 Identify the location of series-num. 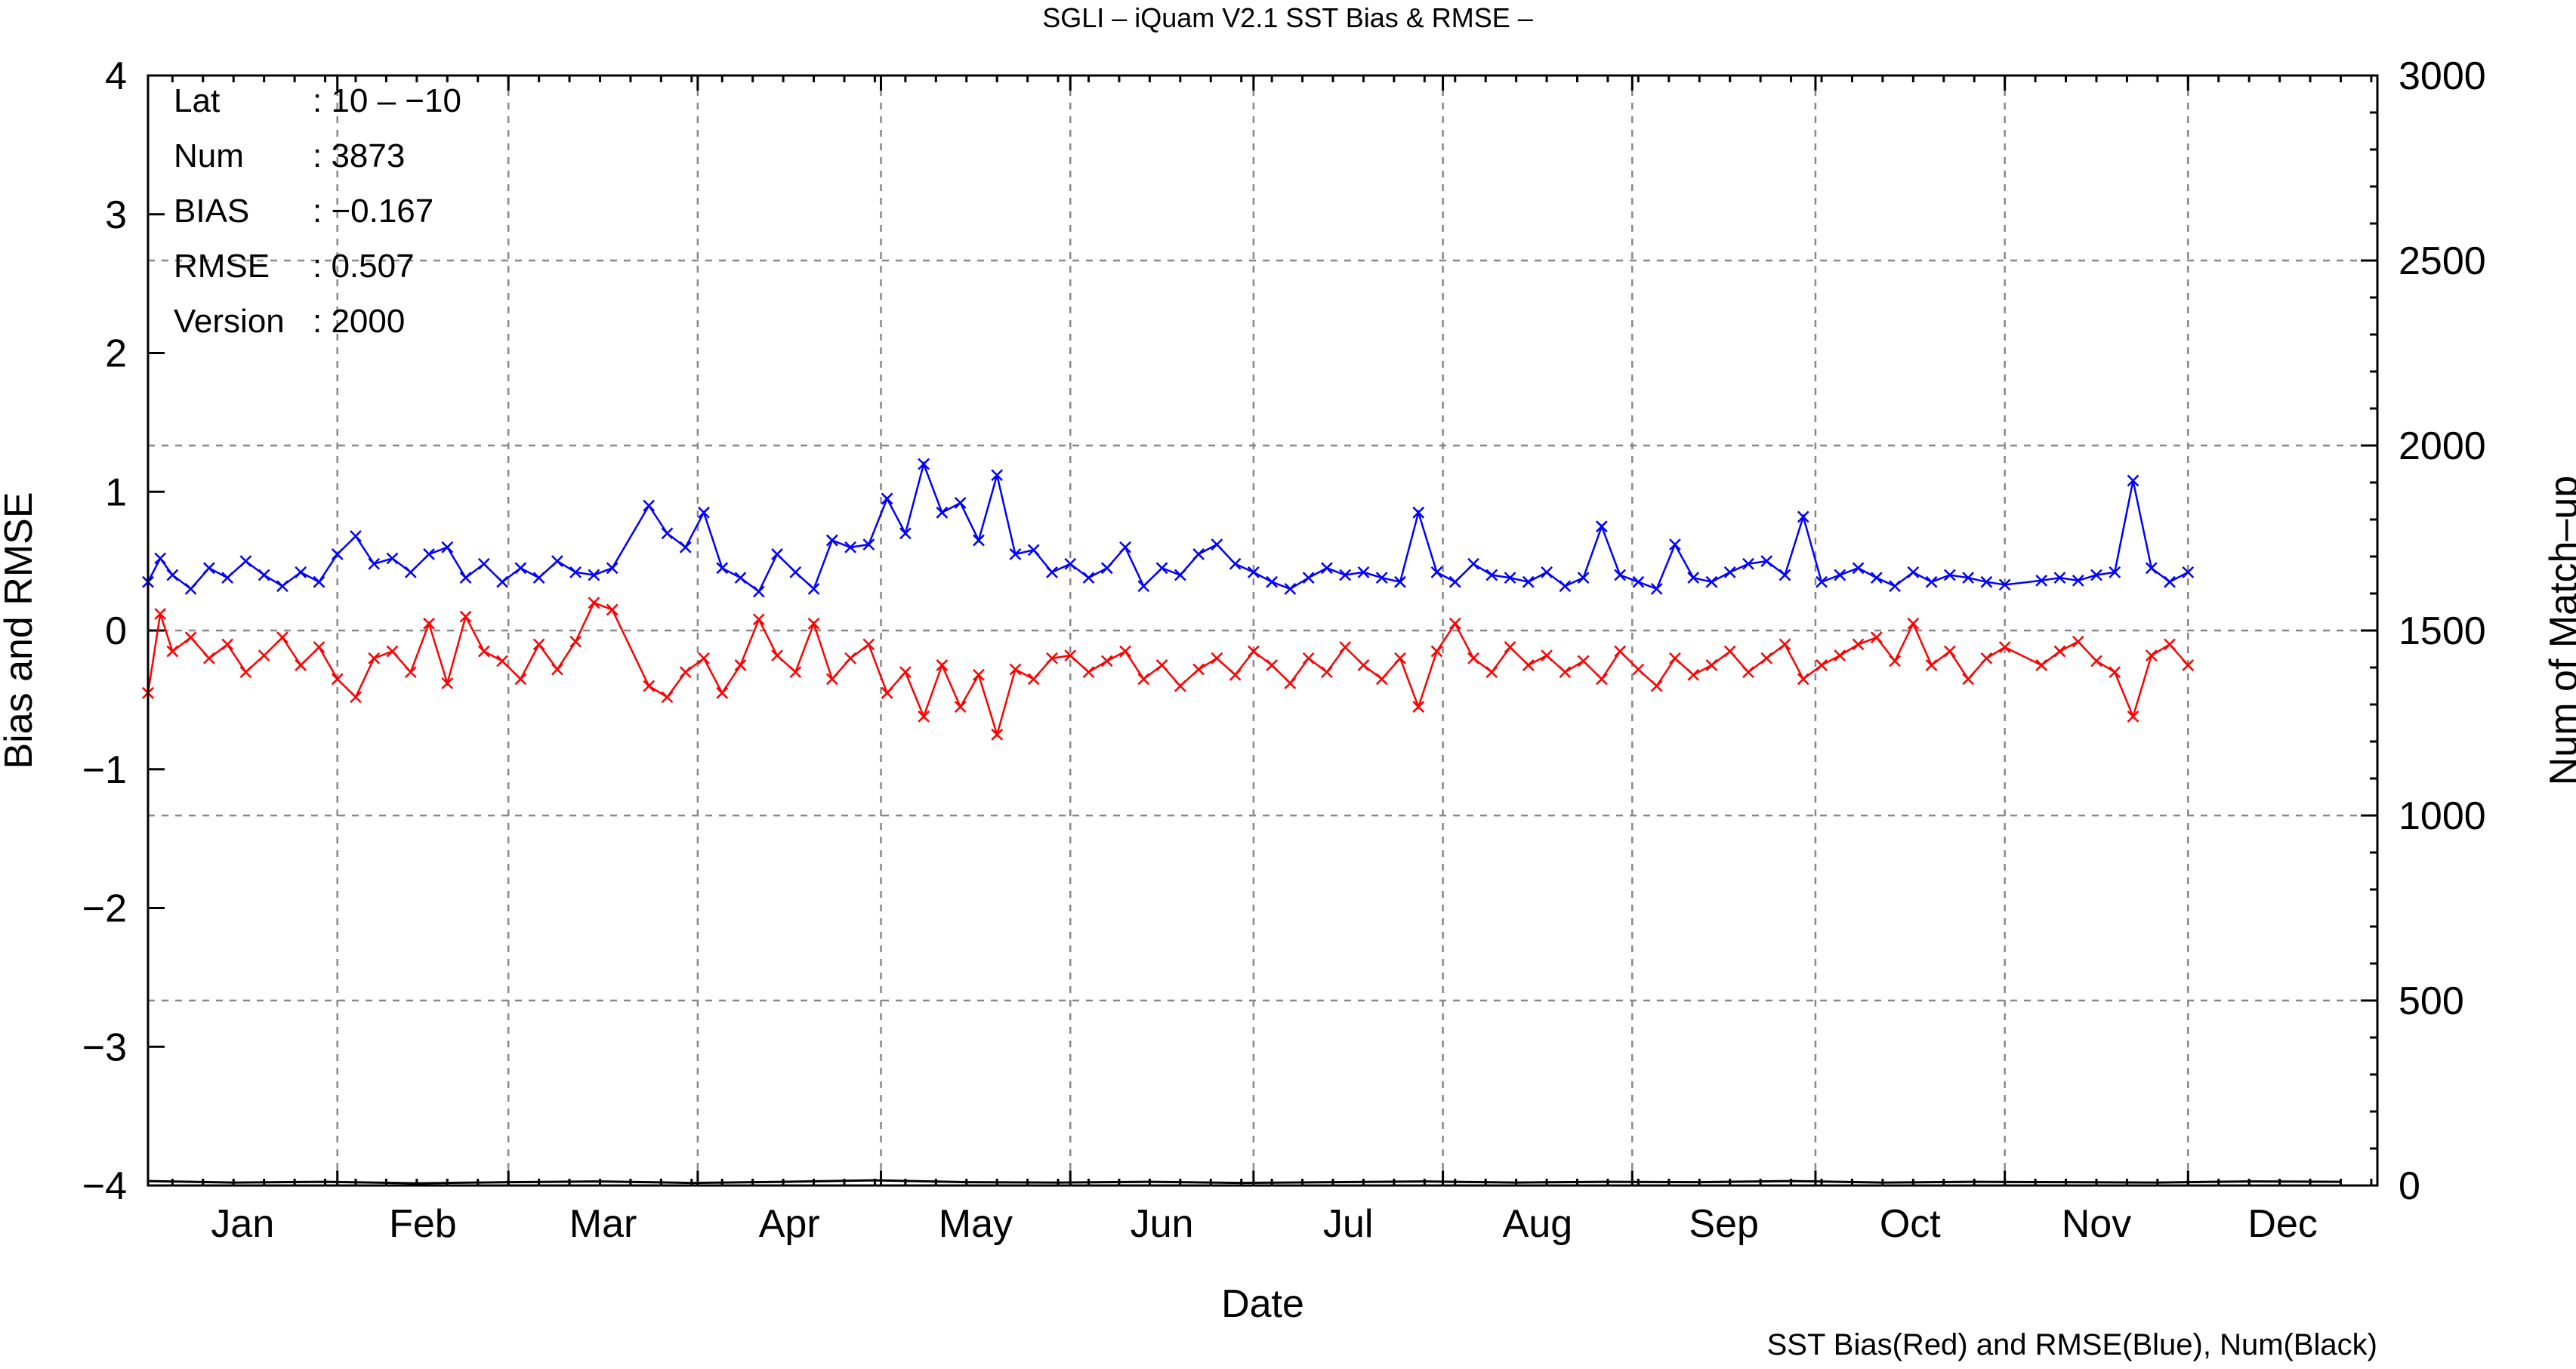
(1244, 1182).